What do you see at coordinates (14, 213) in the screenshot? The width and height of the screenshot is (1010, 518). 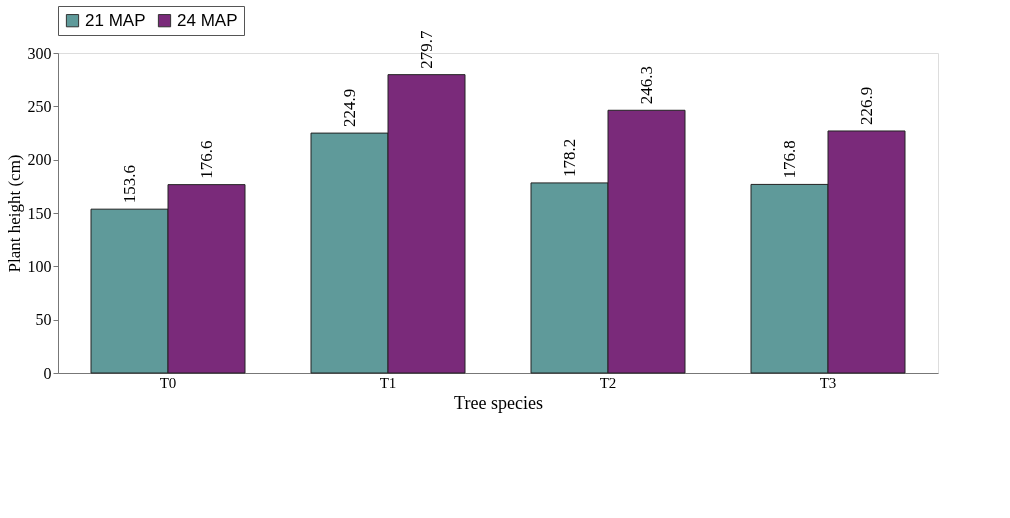 I see `y-axis-title: Plant height (cm)` at bounding box center [14, 213].